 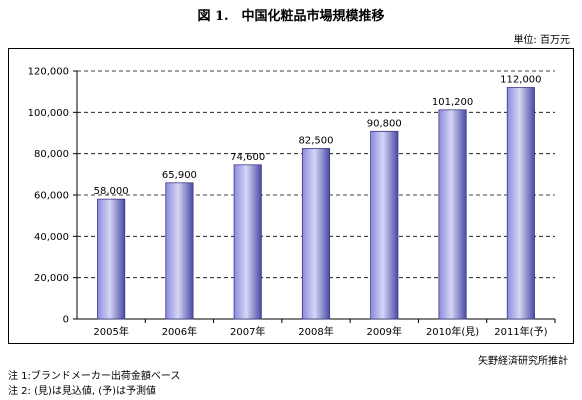 I want to click on data-label: 90,800, so click(x=384, y=123).